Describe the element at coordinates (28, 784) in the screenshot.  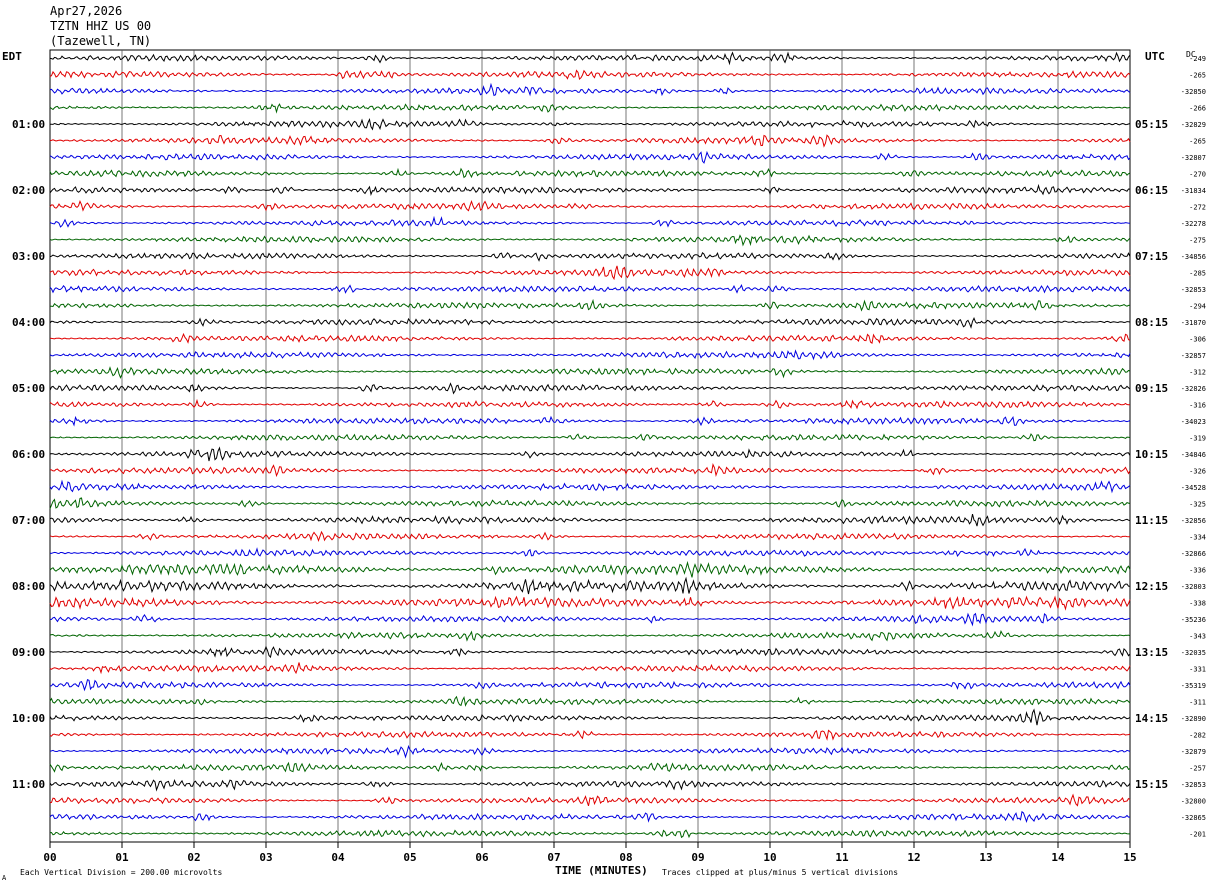
I see `left-hour-label: 11:00` at that location.